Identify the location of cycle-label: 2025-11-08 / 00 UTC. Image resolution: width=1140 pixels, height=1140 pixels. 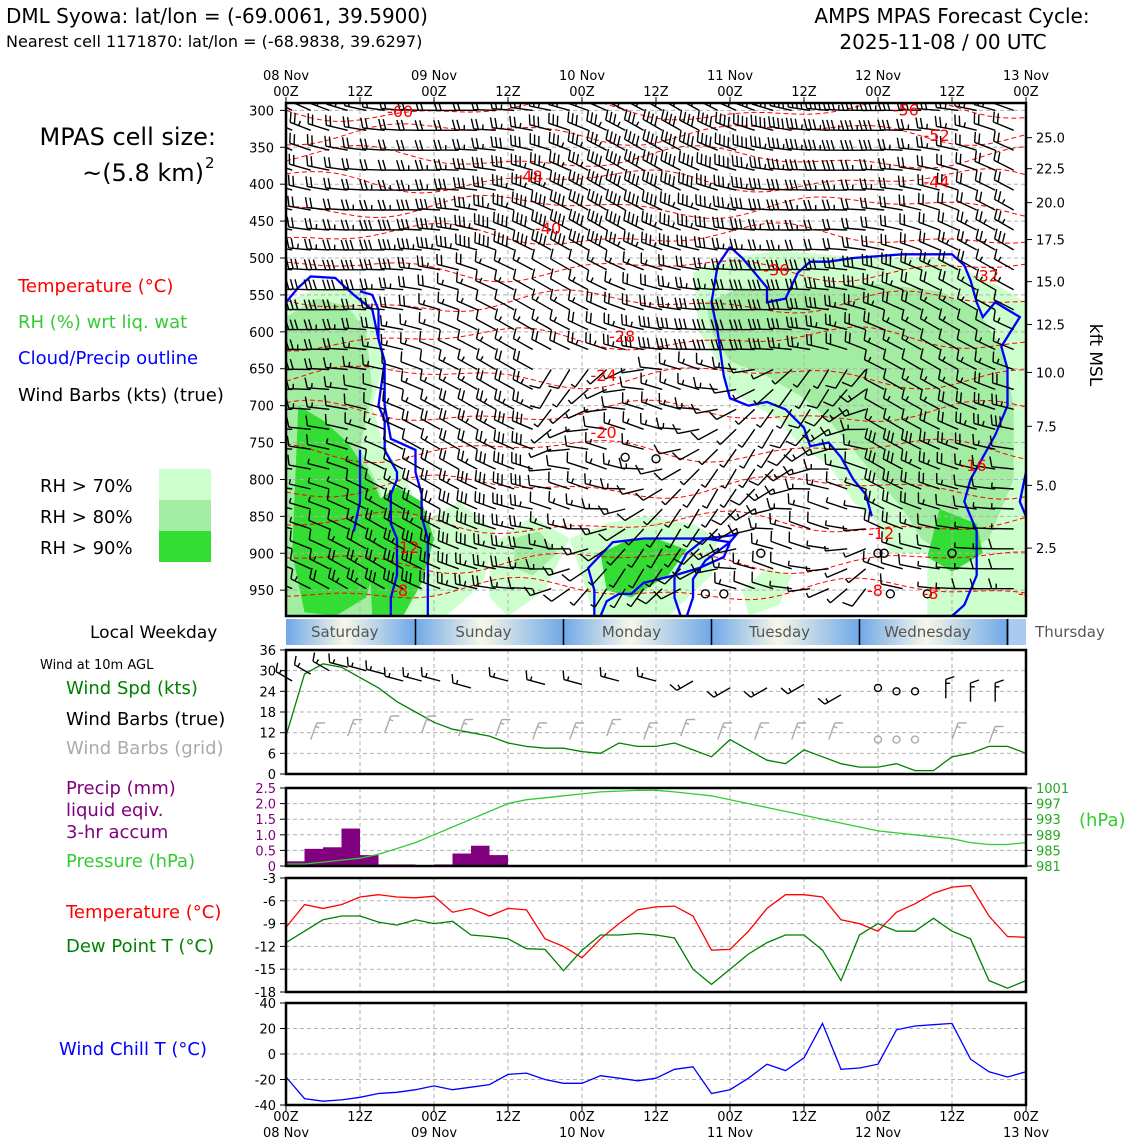
(942, 42).